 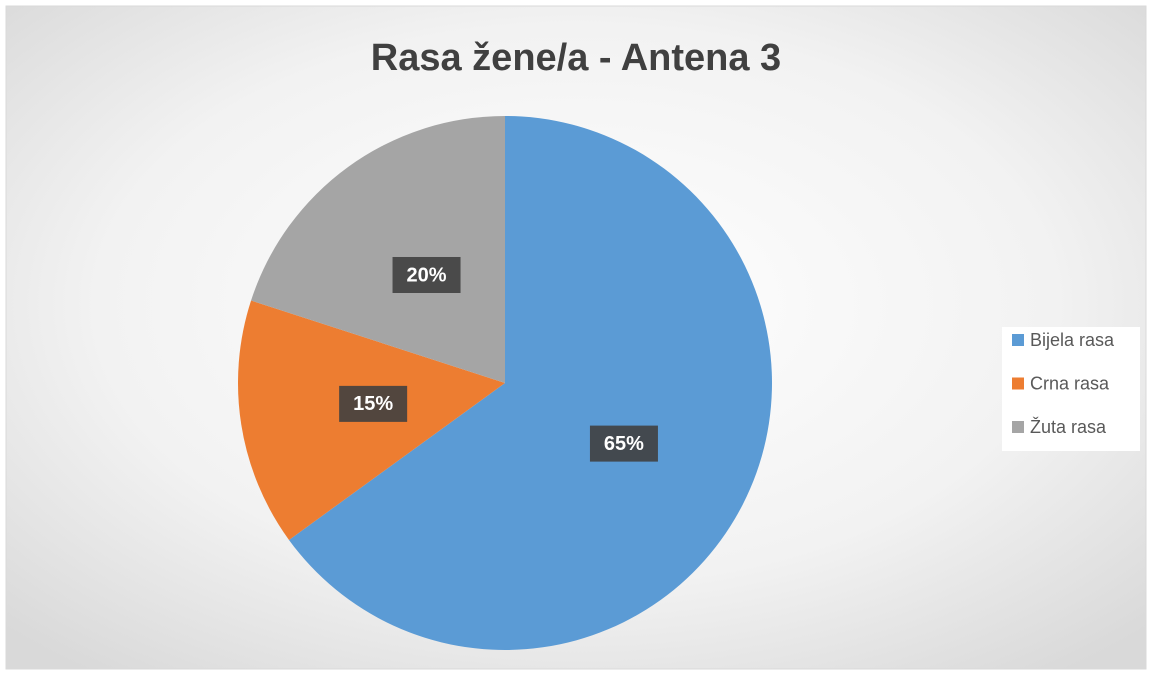 I want to click on legend-box, so click(x=1071, y=389).